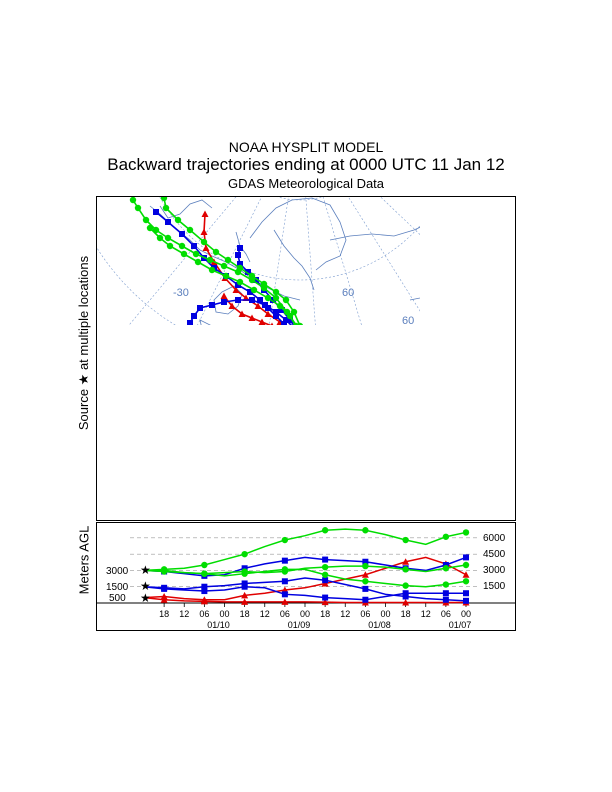 This screenshot has width=612, height=792. What do you see at coordinates (145, 570) in the screenshot?
I see `source-star-3000: ★` at bounding box center [145, 570].